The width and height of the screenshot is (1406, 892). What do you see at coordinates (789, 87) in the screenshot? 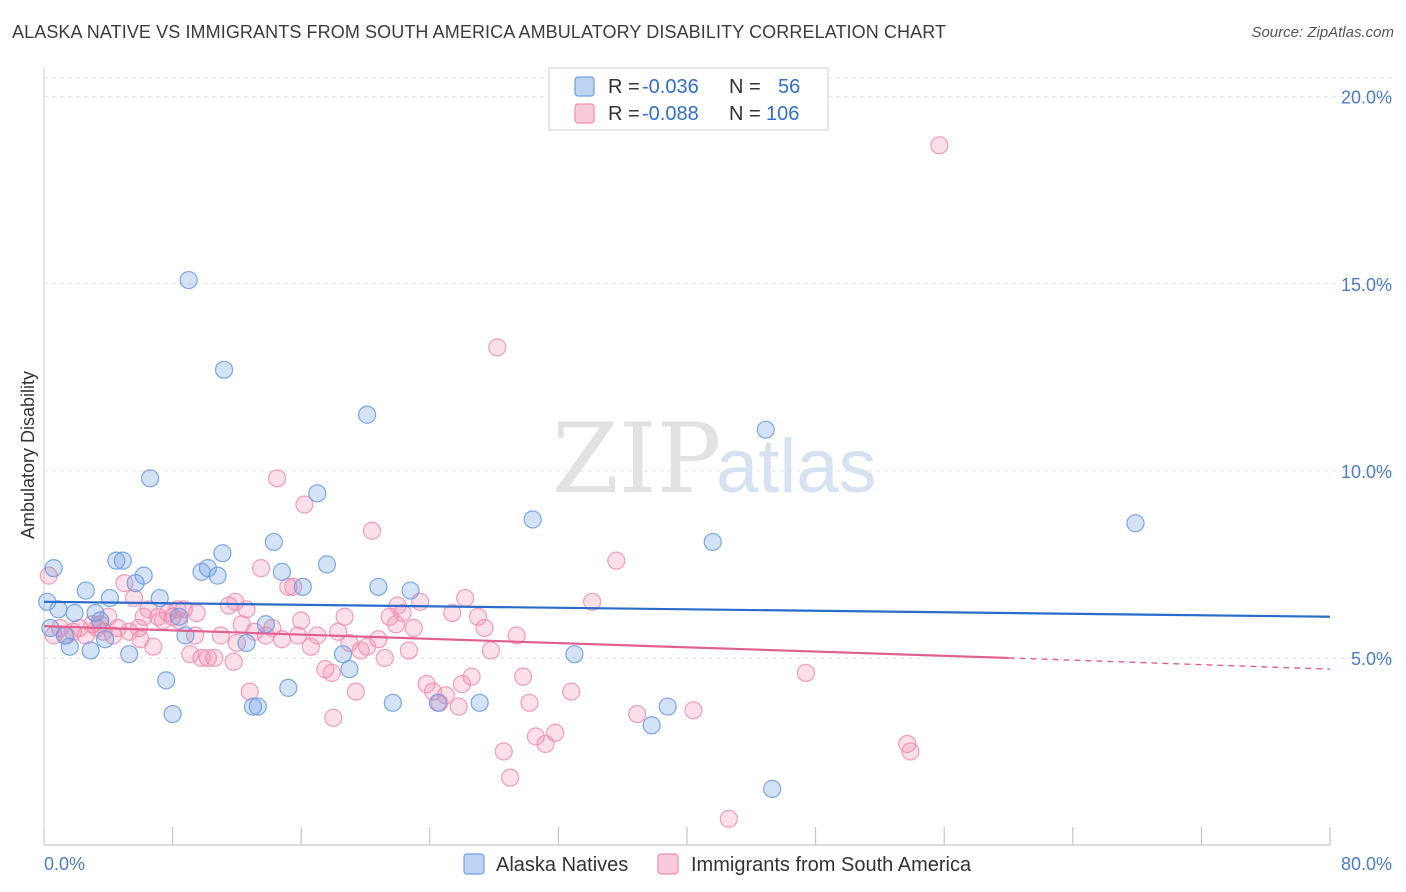
I see `legend-n-value-1: 56` at bounding box center [789, 87].